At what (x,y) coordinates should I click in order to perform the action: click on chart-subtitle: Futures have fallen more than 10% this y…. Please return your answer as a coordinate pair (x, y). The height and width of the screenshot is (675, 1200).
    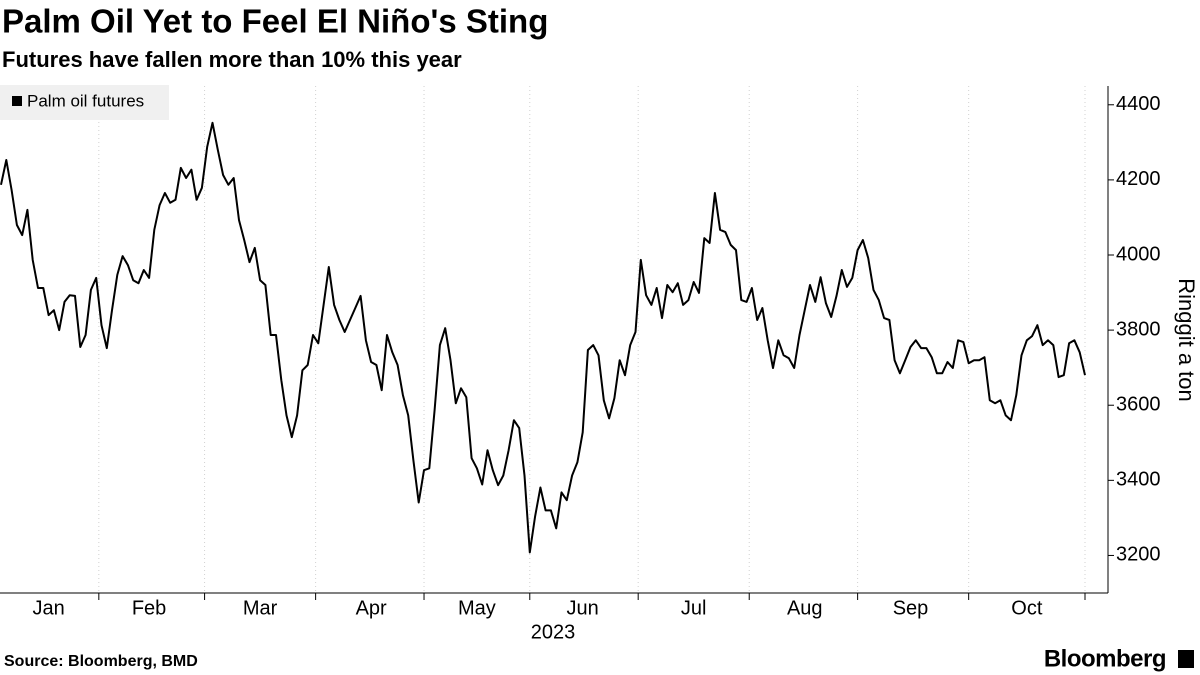
    Looking at the image, I should click on (232, 59).